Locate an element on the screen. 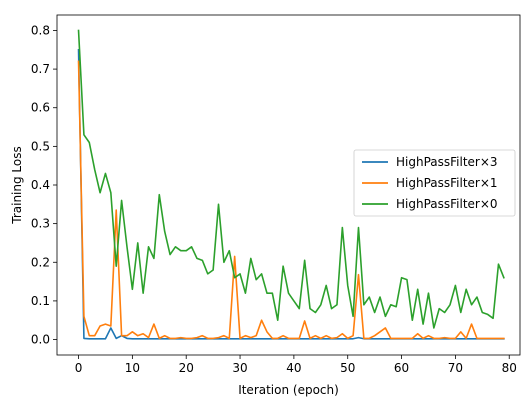 This screenshot has height=408, width=532. y-axis-title: Training Loss is located at coordinates (17, 185).